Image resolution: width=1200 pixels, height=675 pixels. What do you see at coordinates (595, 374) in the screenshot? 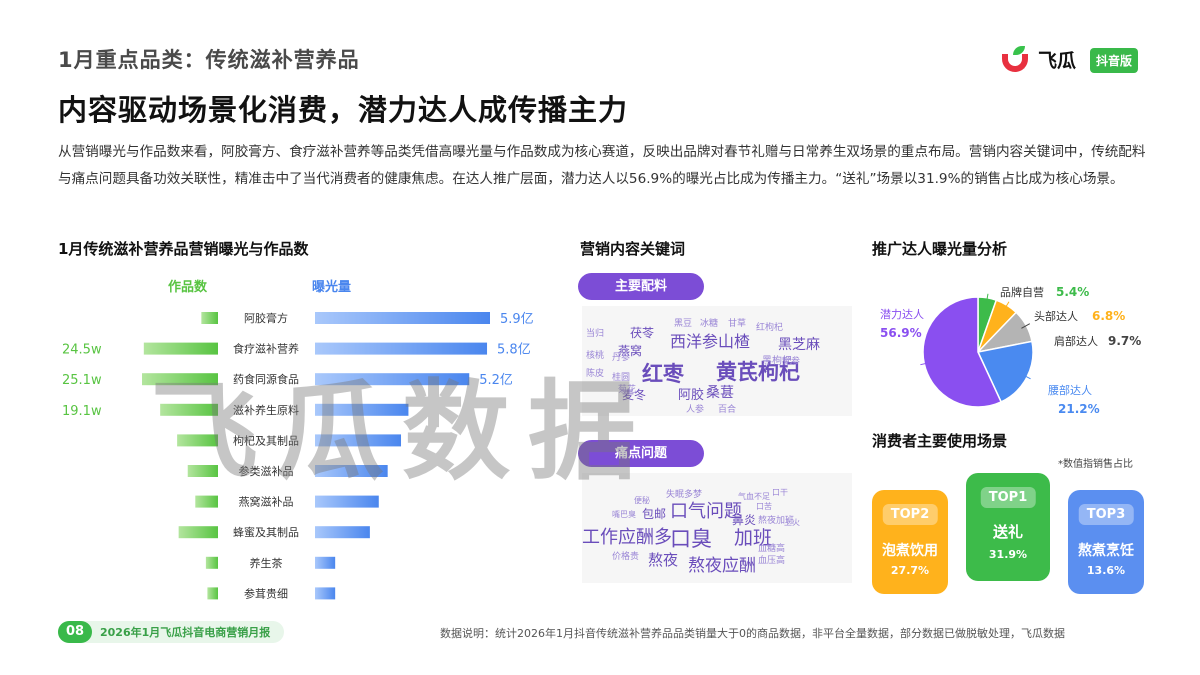
I see `keyword: 陈皮` at bounding box center [595, 374].